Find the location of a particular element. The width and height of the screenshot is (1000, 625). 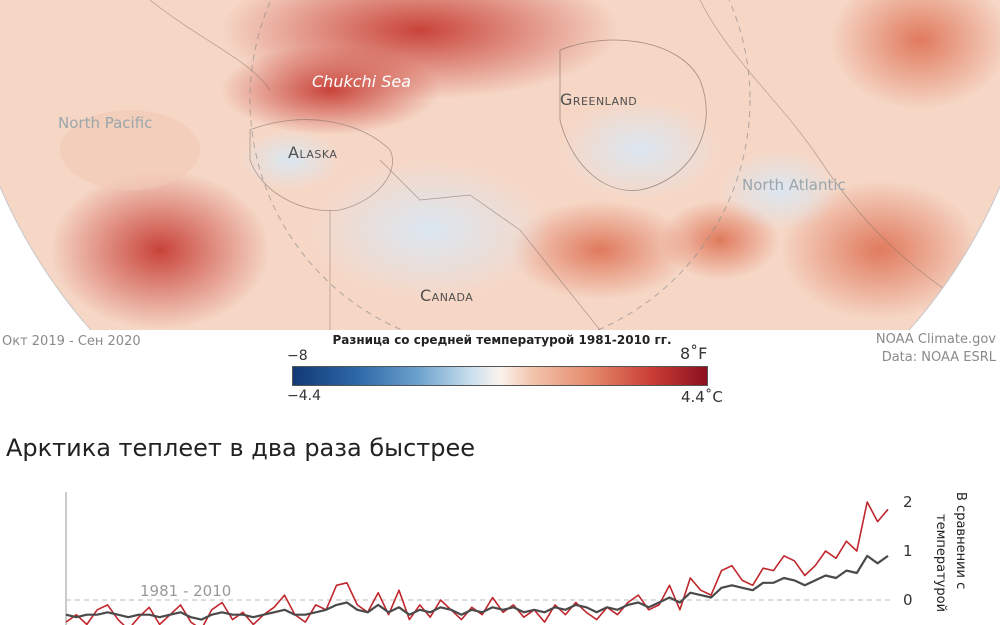

legend-f-max: 8˚F is located at coordinates (694, 353).